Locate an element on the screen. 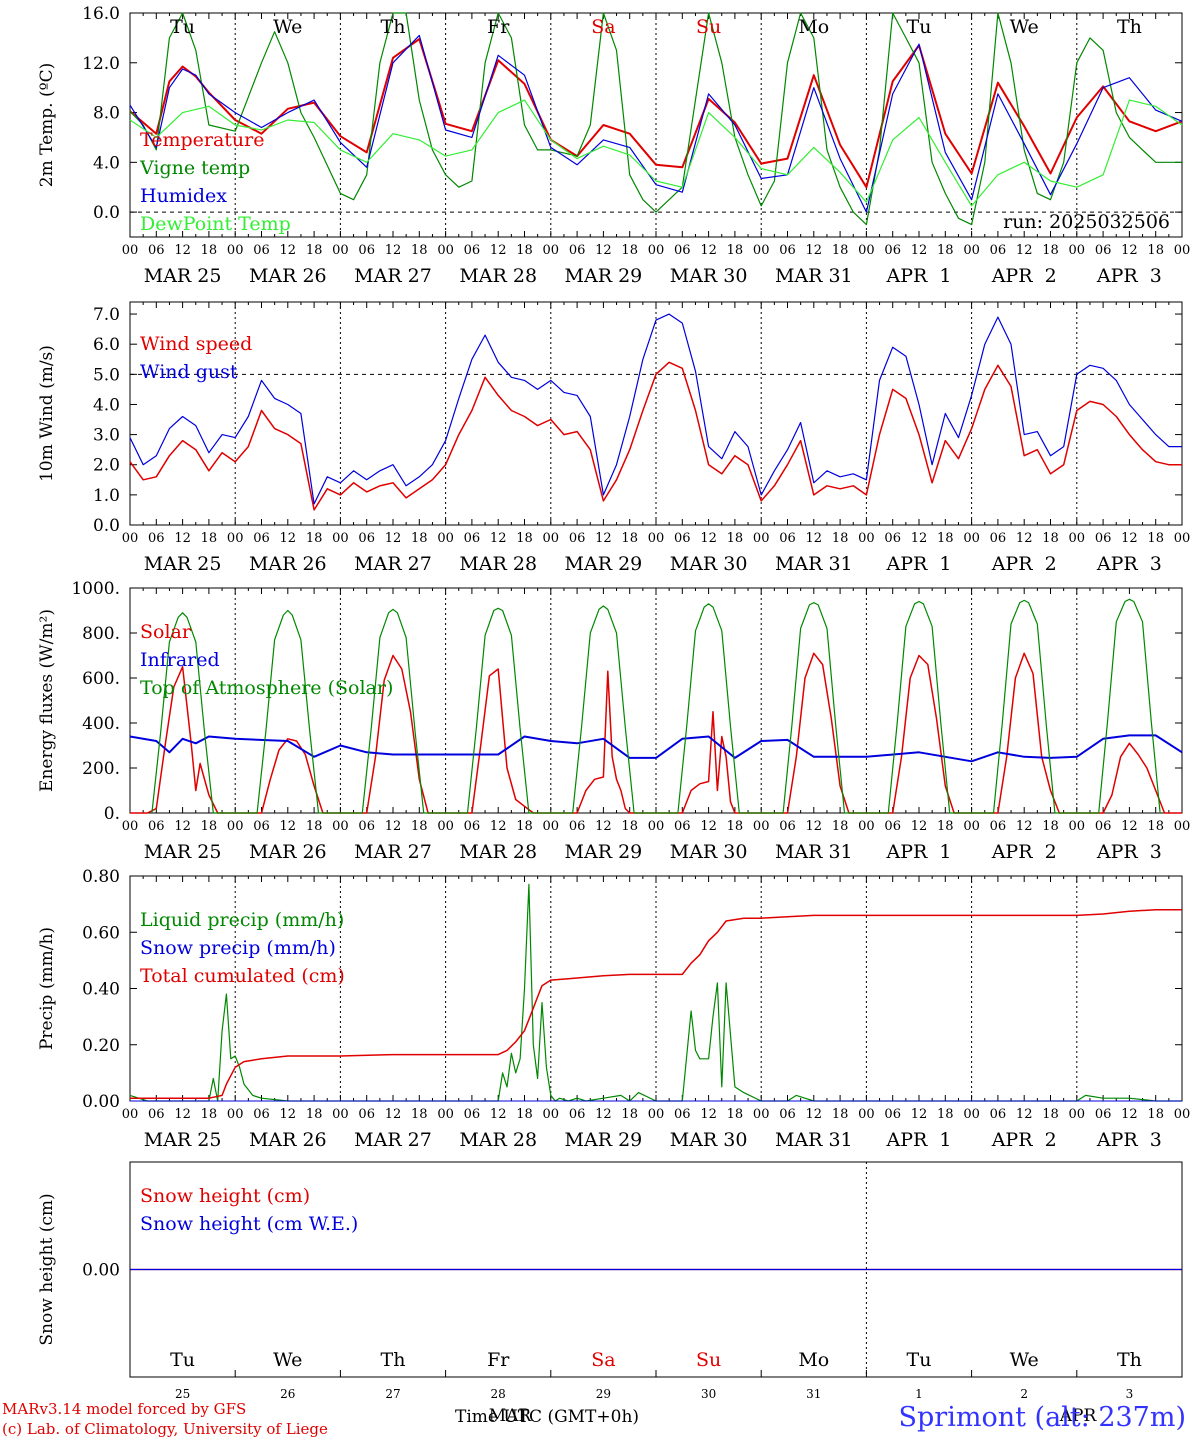 The width and height of the screenshot is (1194, 1440). legend-entry: Solar is located at coordinates (166, 632).